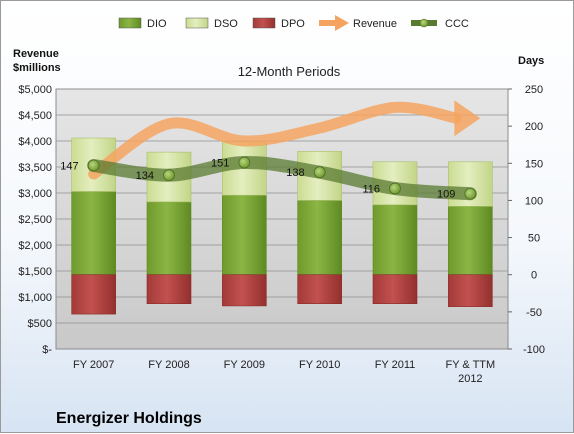 The image size is (574, 434). Describe the element at coordinates (35, 90) in the screenshot. I see `y-left-tick-label: $5,000` at that location.